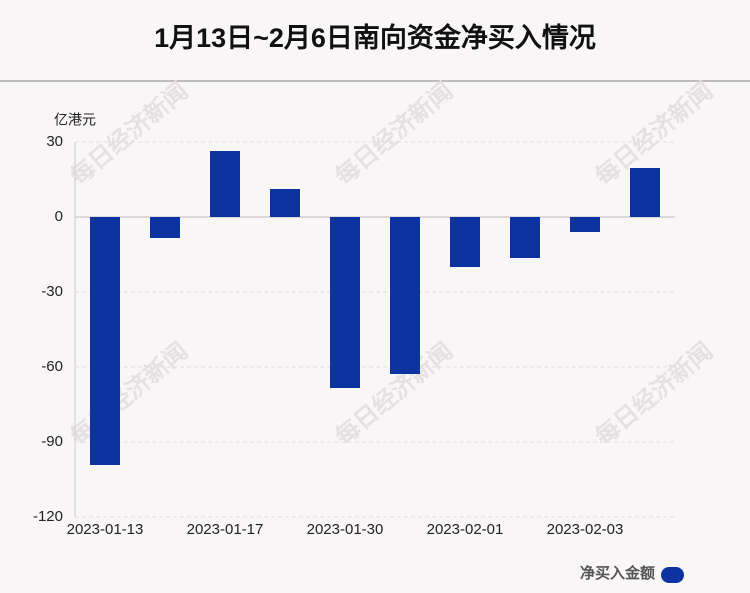  Describe the element at coordinates (225, 529) in the screenshot. I see `x-tick-label: 2023-01-17` at that location.